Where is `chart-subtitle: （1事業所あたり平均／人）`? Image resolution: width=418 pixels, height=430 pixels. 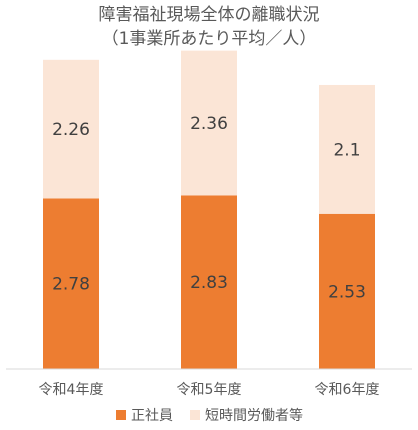
chart-subtitle: （1事業所あたり平均／人） is located at coordinates (209, 39).